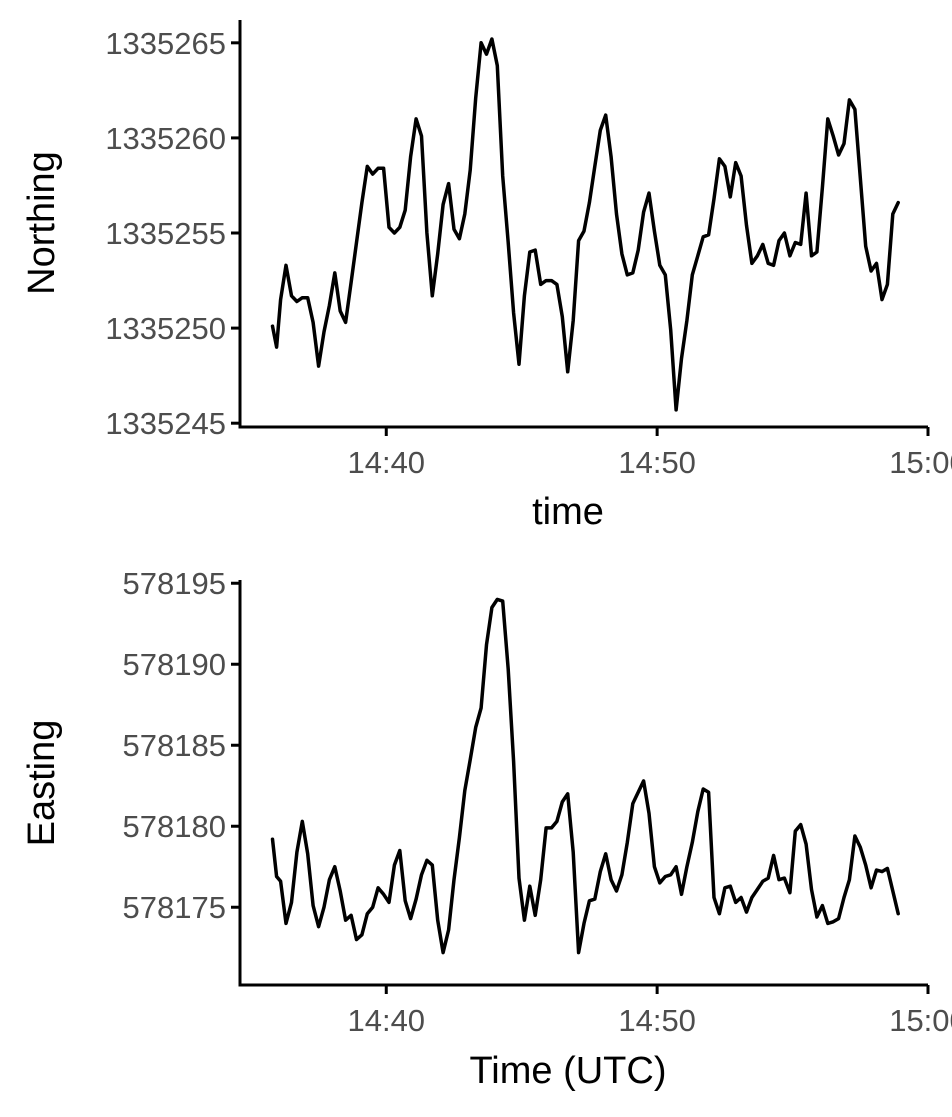 The image size is (952, 1117). I want to click on northing-y-tick-label: 1335245, so click(165, 423).